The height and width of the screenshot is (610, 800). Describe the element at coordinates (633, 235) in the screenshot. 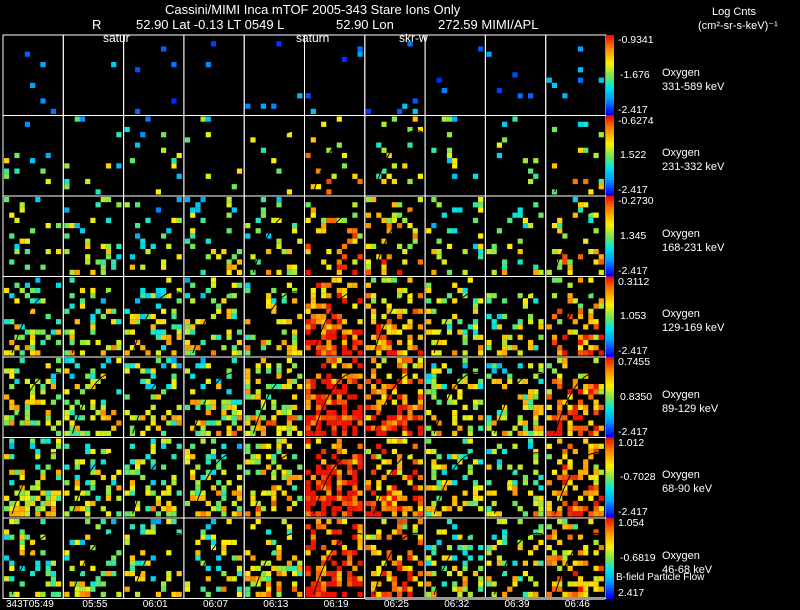

I see `colorbar-mid-label: 1.345` at that location.